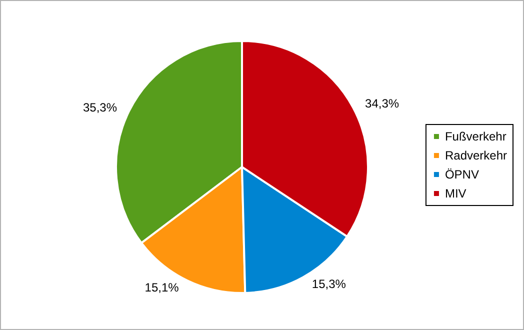 The height and width of the screenshot is (330, 524). Describe the element at coordinates (162, 287) in the screenshot. I see `data-label: 15,1%` at that location.